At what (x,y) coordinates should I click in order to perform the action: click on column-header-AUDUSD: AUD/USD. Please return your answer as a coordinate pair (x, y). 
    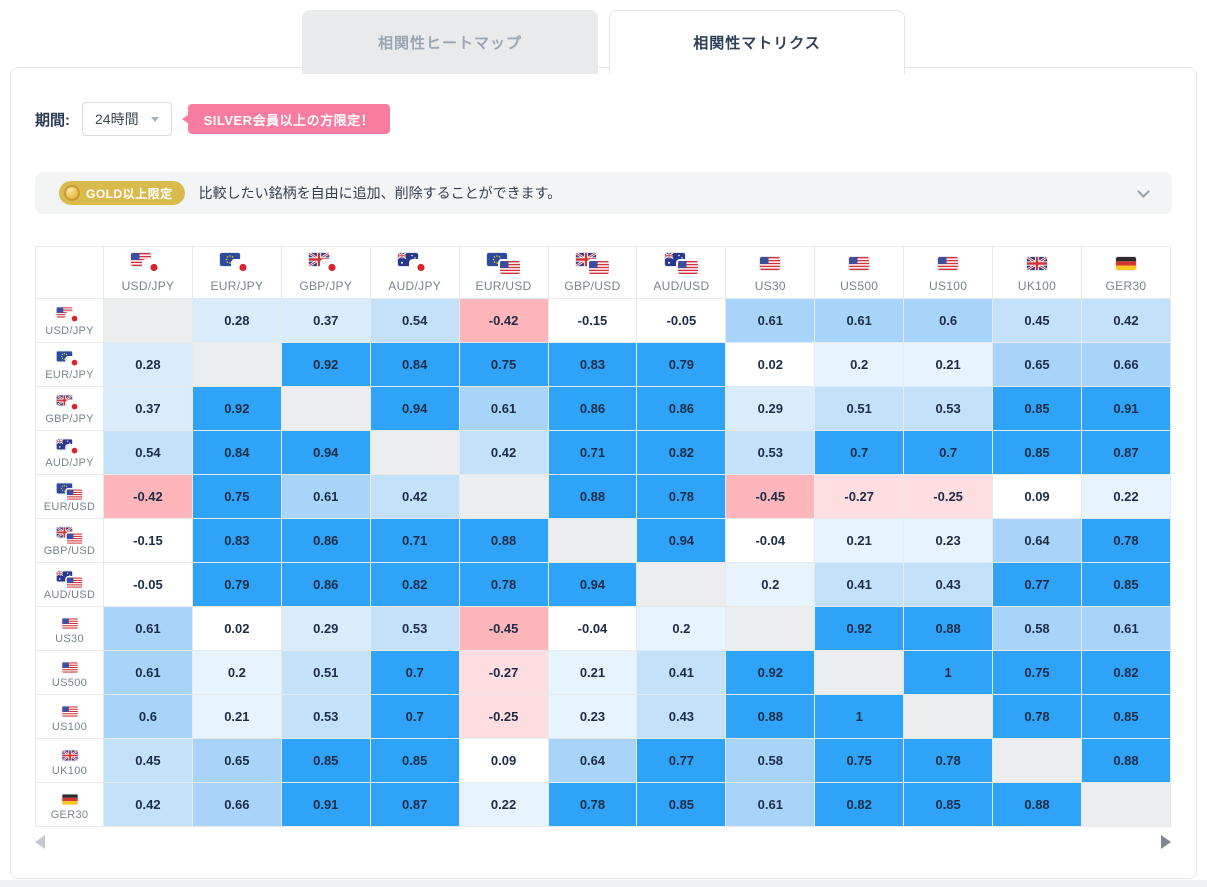
    Looking at the image, I should click on (681, 272).